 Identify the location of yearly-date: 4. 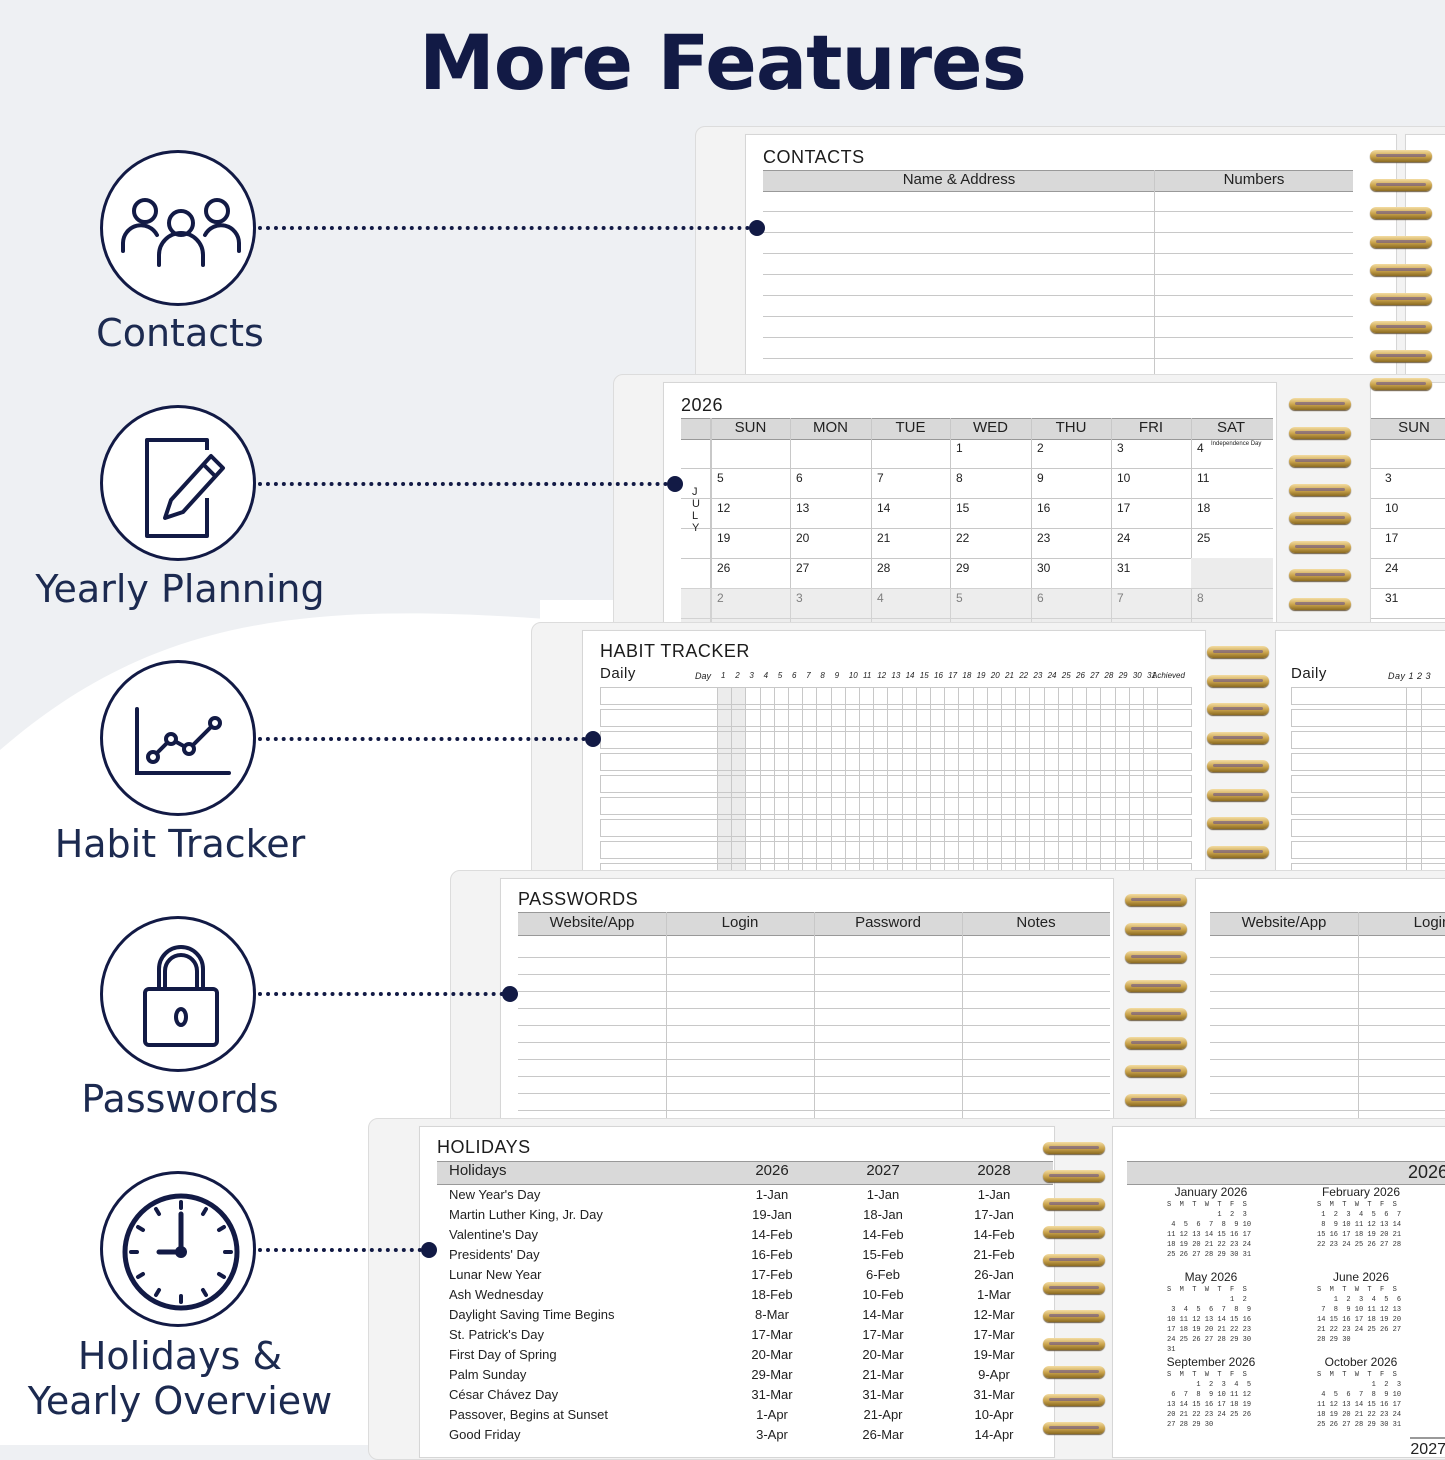
(1200, 448).